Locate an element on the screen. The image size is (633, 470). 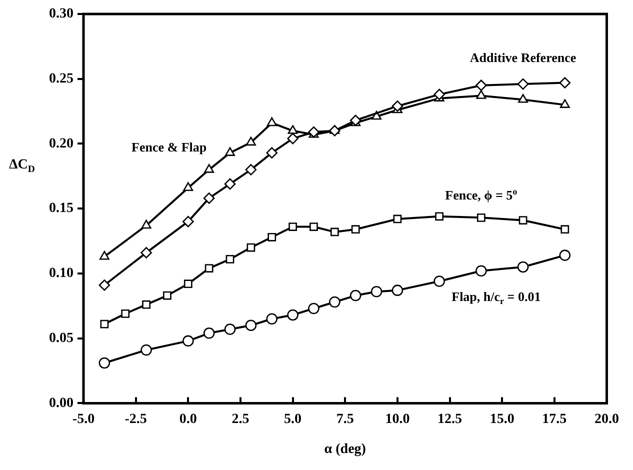
y-tick-label: 0.10 is located at coordinates (61, 274).